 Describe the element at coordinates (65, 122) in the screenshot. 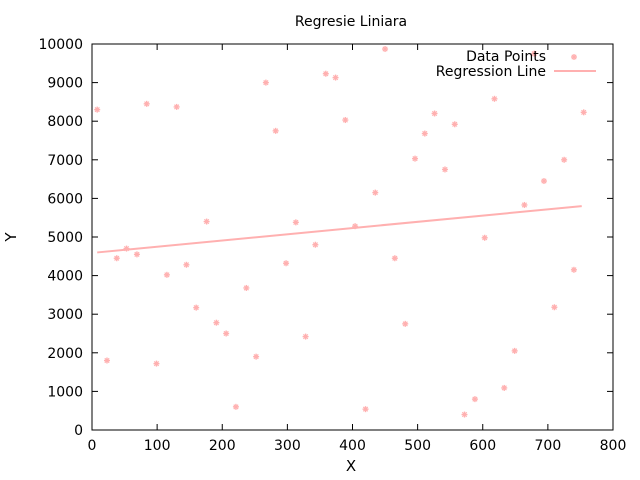

I see `y-tick-label: 8000` at that location.